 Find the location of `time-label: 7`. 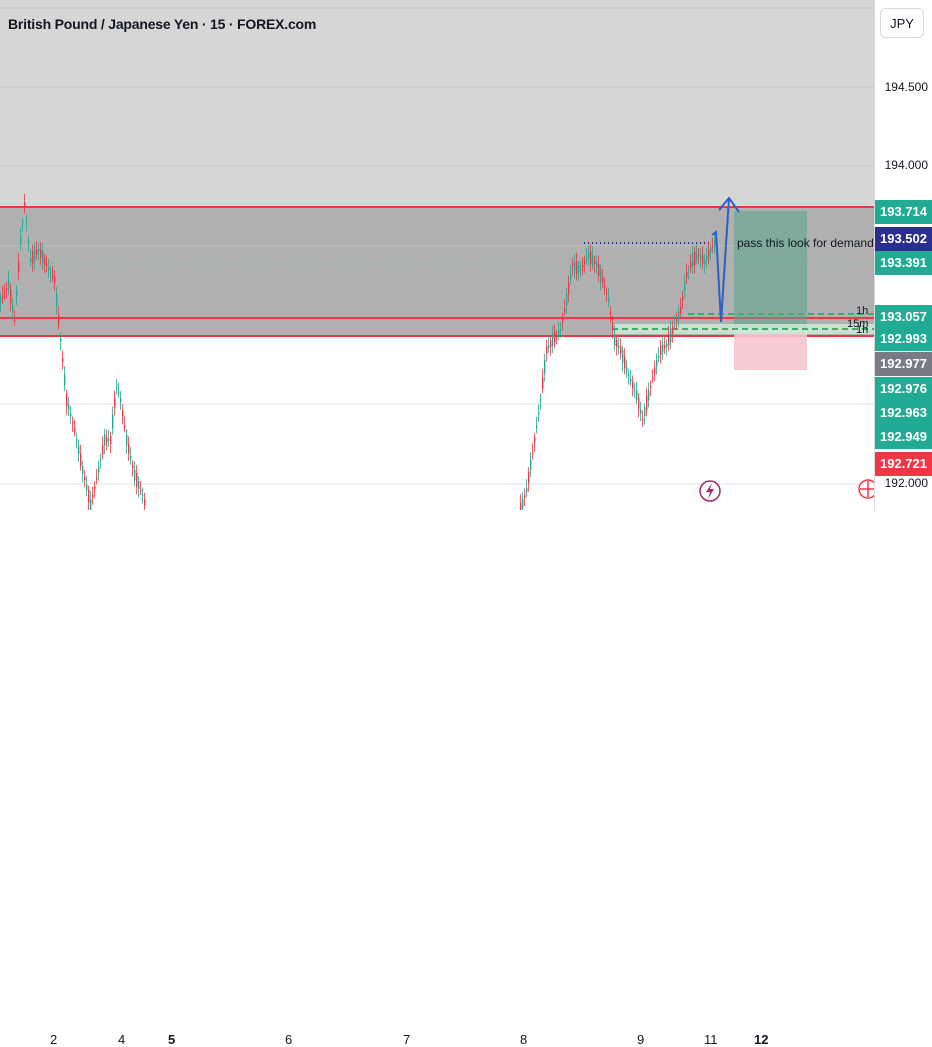

time-label: 7 is located at coordinates (407, 1039).